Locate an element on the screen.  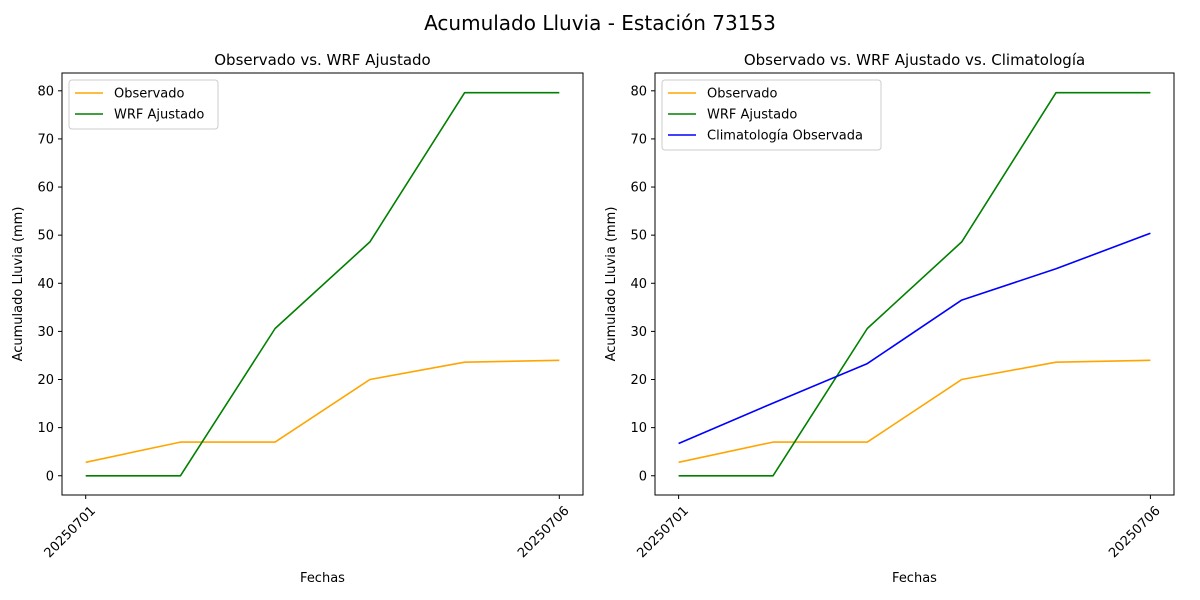
chart-title: Observado vs. WRF Ajustado is located at coordinates (322, 60).